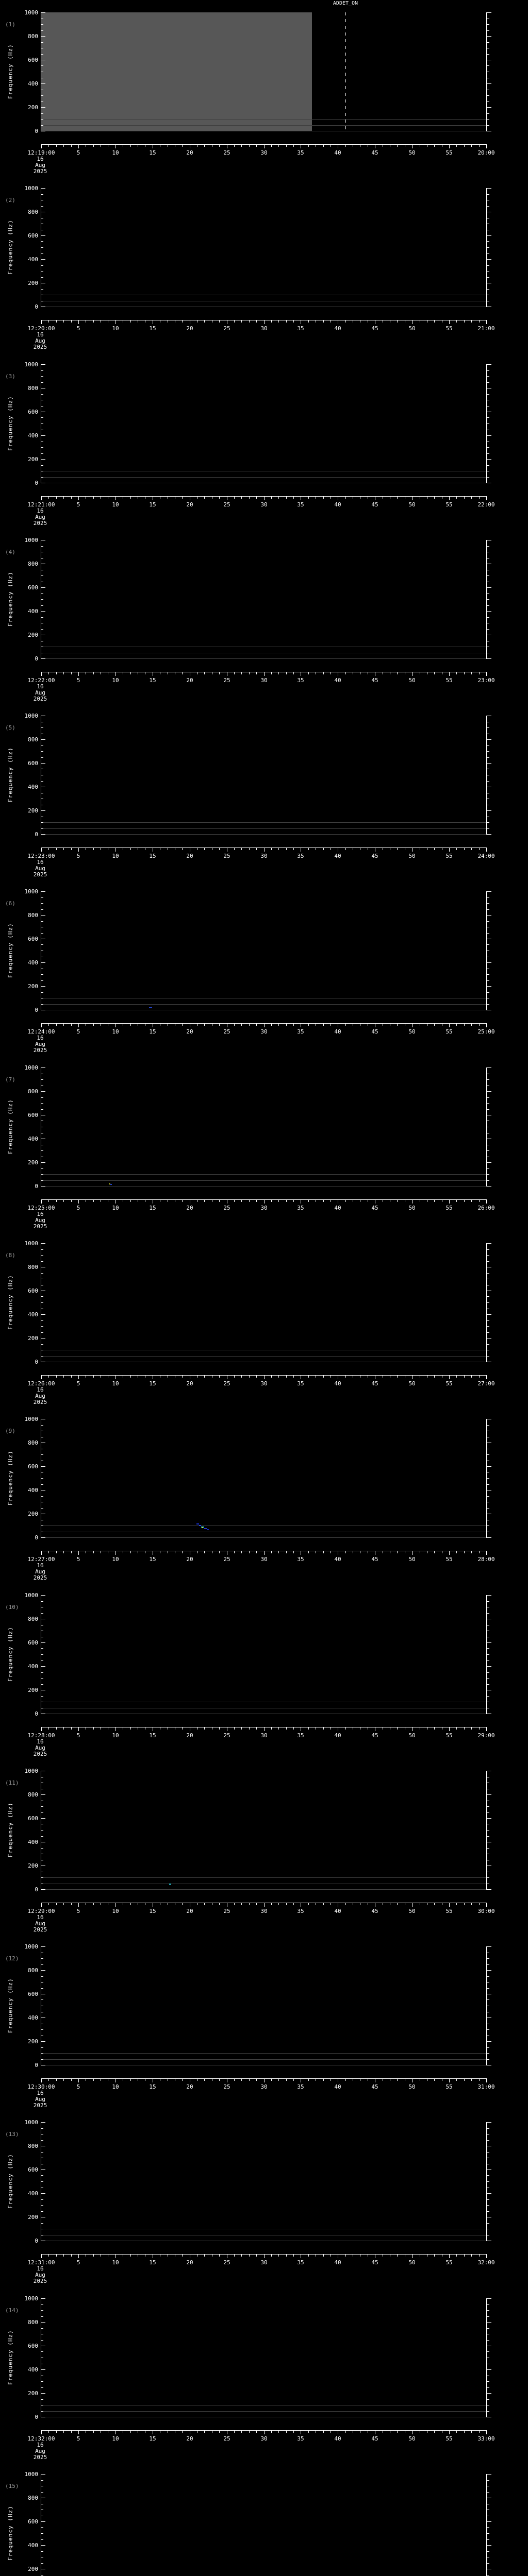 The image size is (528, 2576). What do you see at coordinates (300, 2438) in the screenshot?
I see `x-tick-label: 35` at bounding box center [300, 2438].